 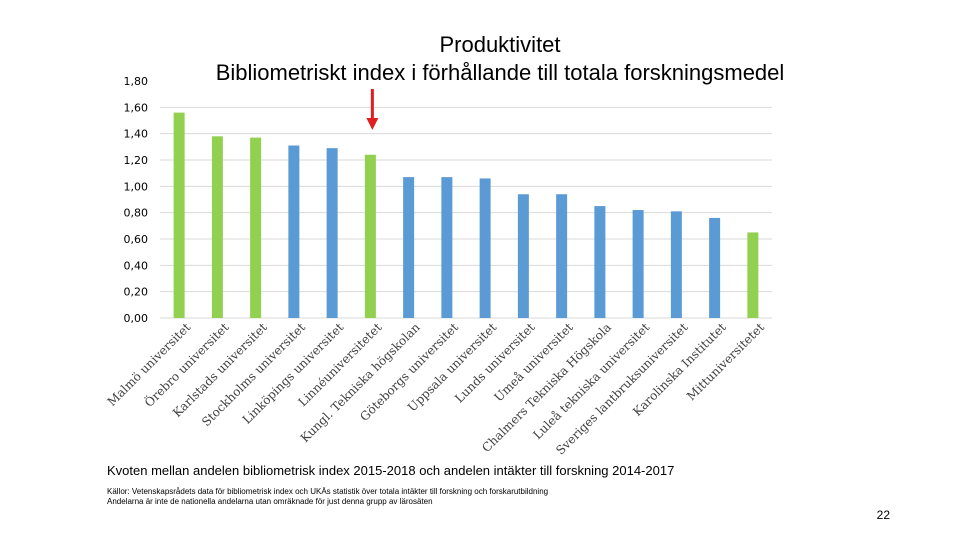 I want to click on y-tick-label: 1,00, so click(x=136, y=186).